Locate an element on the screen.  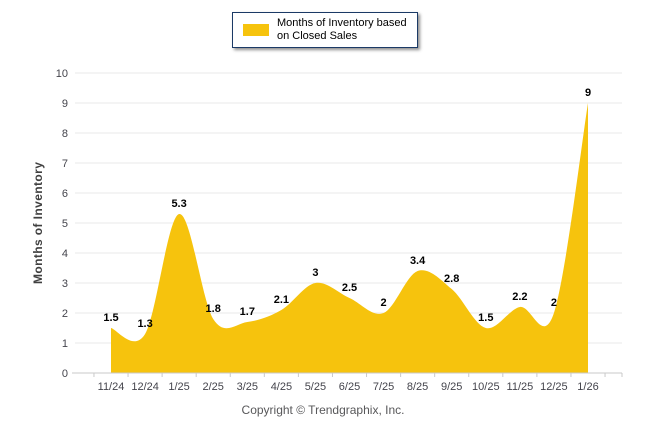
y-tick-label: 3 is located at coordinates (65, 284).